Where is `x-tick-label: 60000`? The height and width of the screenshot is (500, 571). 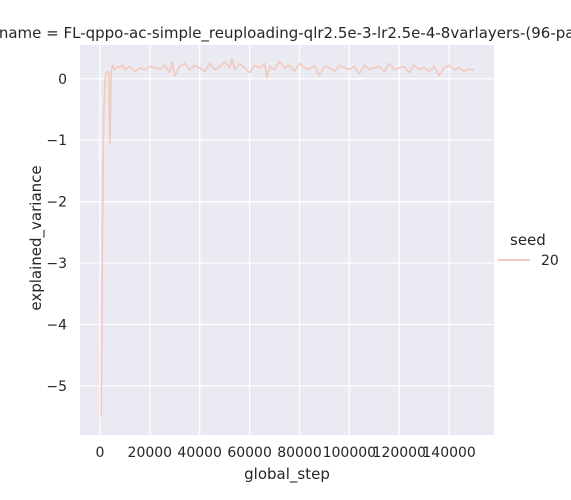
x-tick-label: 60000 is located at coordinates (249, 453).